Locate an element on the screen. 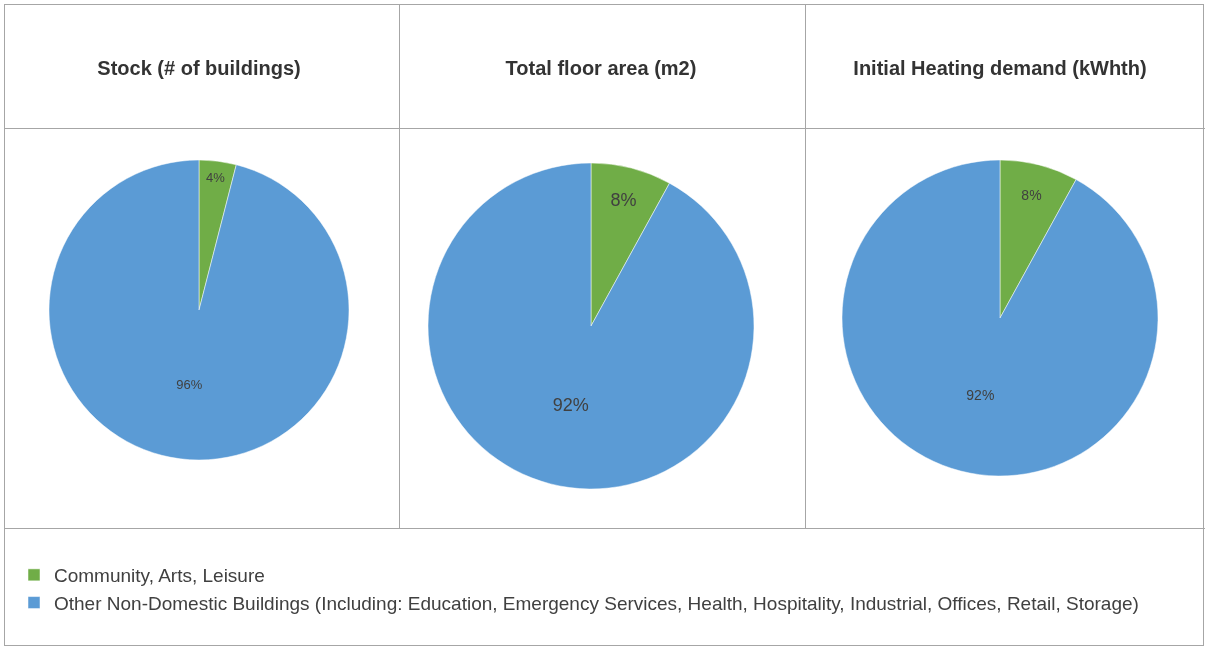 This screenshot has height=650, width=1208. legend-label: Community, Arts, Leisure is located at coordinates (159, 576).